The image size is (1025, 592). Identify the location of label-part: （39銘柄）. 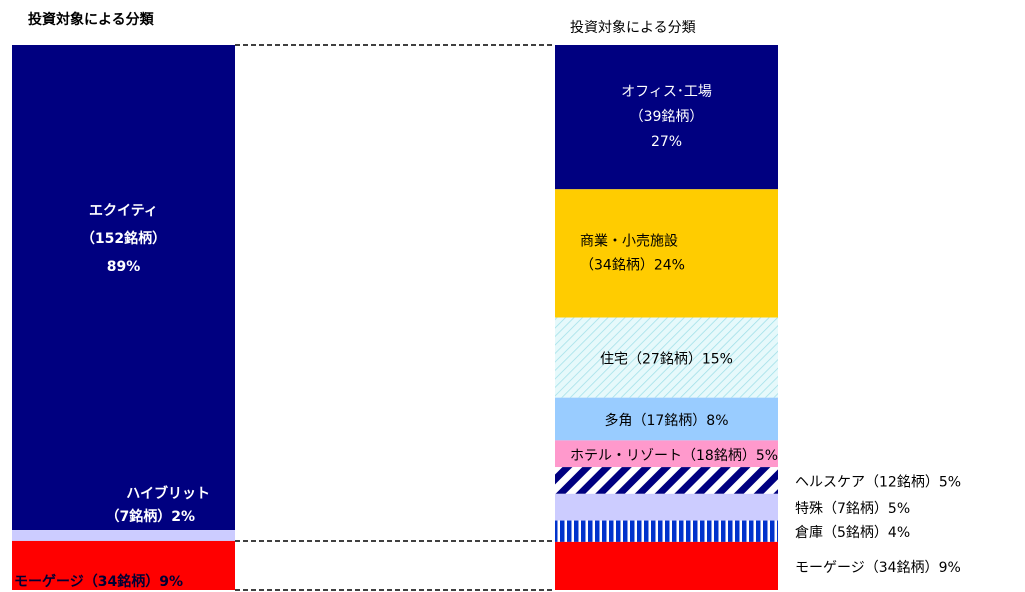
(667, 117).